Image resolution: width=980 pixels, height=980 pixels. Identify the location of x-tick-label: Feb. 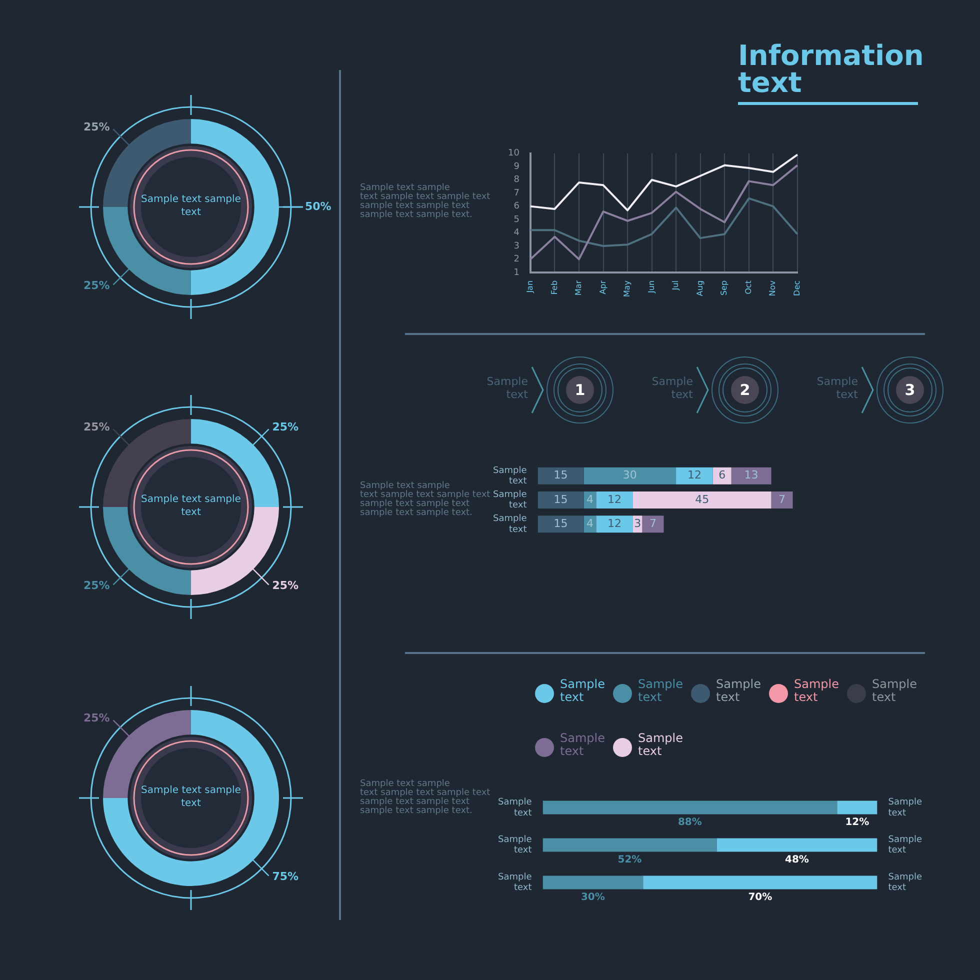
(554, 287).